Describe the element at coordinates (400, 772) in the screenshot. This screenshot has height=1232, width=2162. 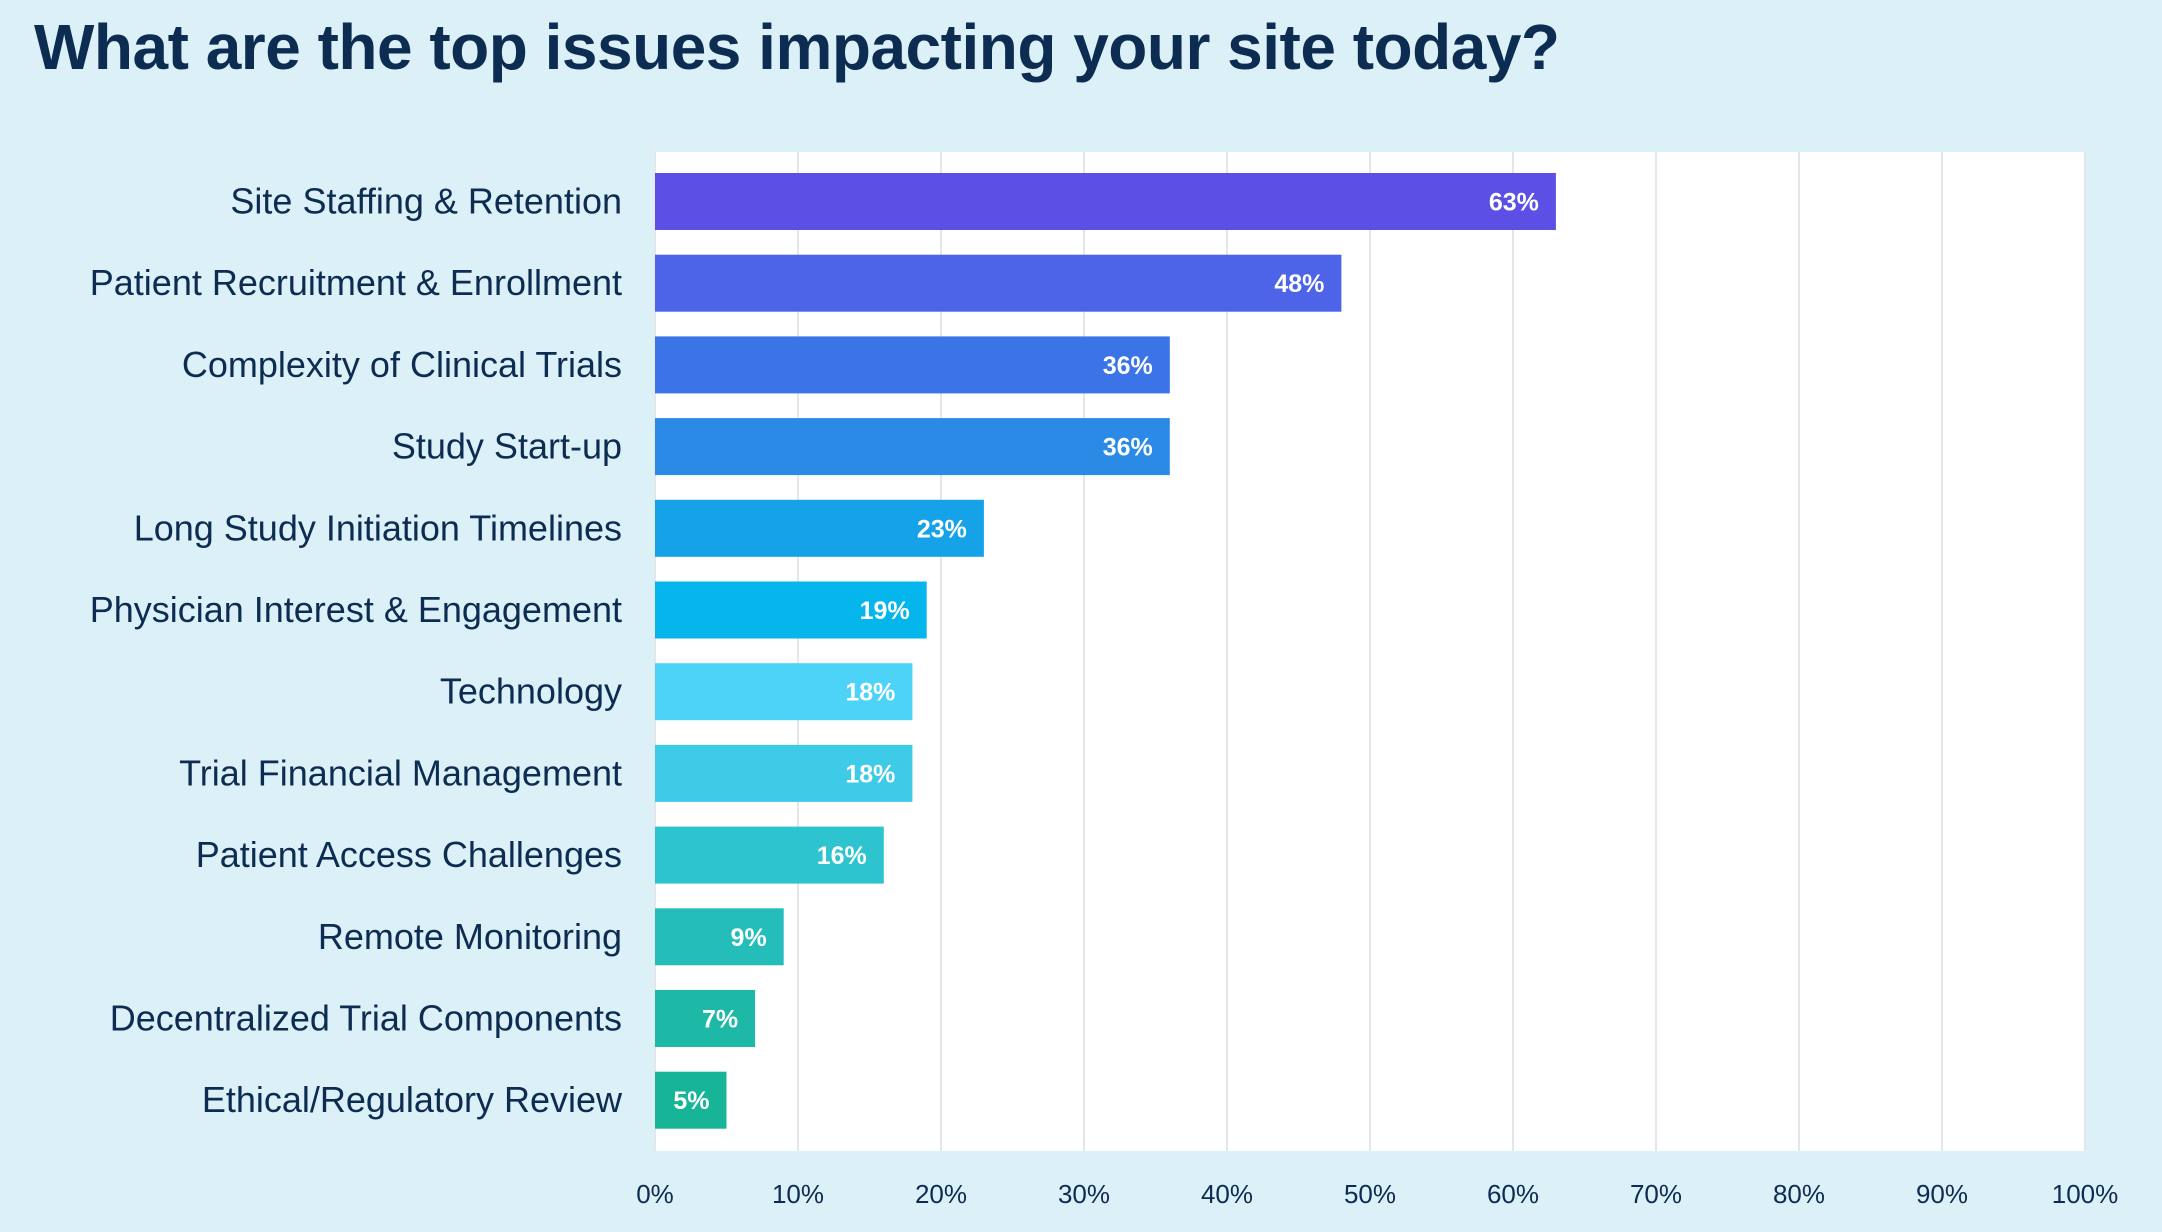
I see `category-label: Trial Financial Management` at that location.